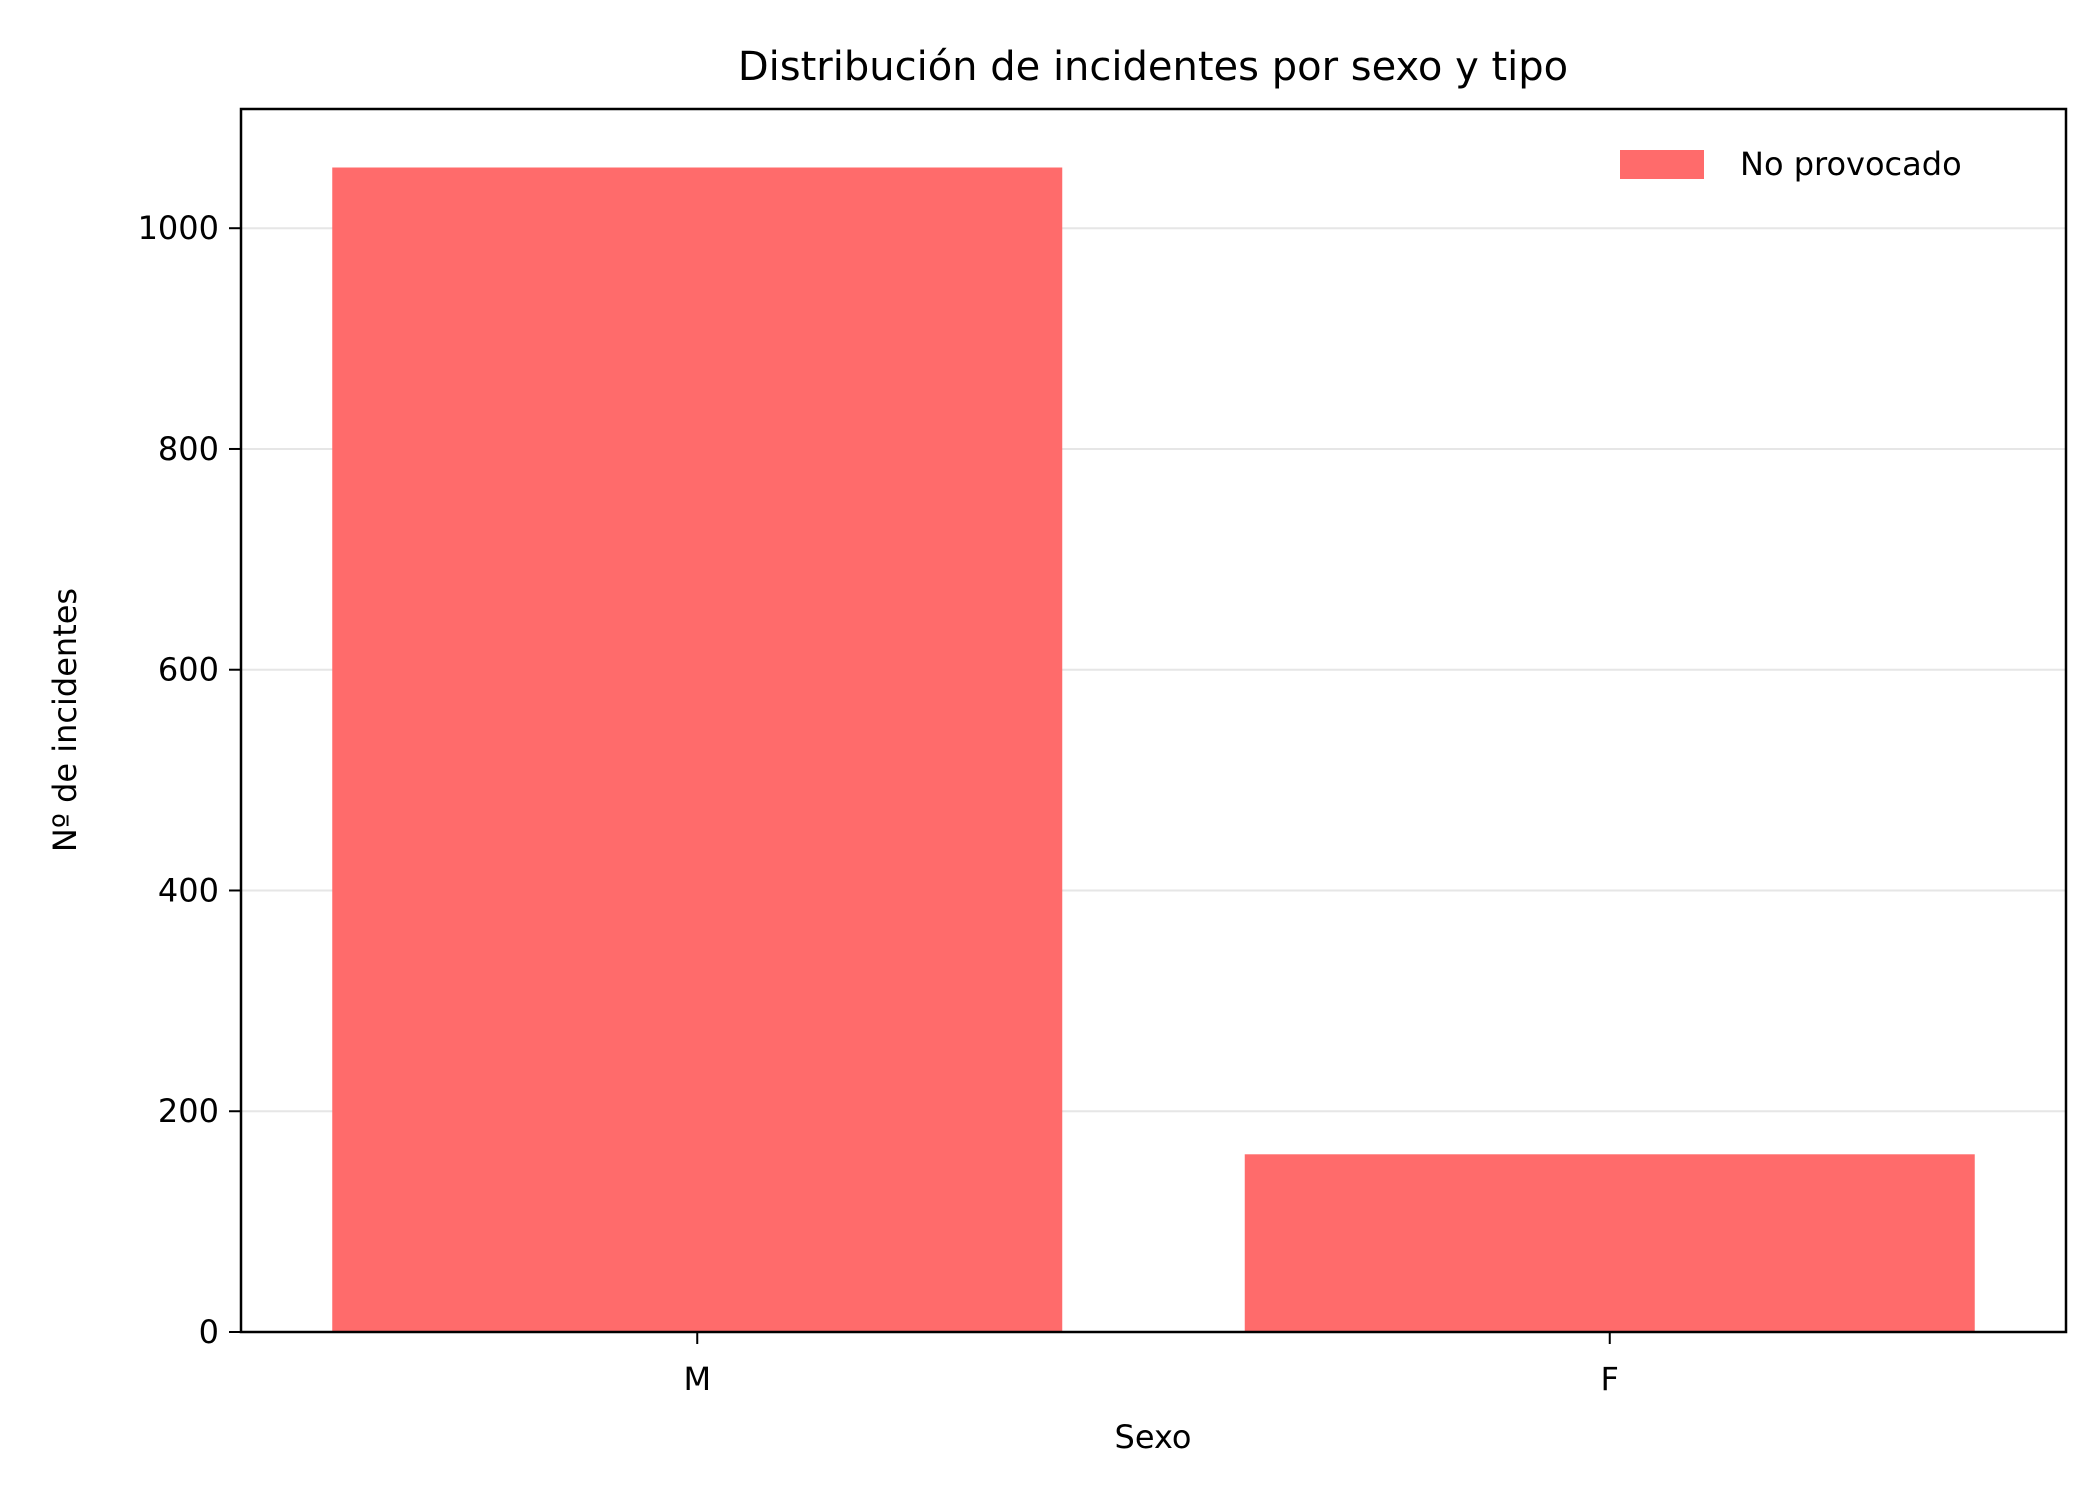 The width and height of the screenshot is (2100, 1500). Describe the element at coordinates (188, 890) in the screenshot. I see `y-tick-label: 400` at that location.